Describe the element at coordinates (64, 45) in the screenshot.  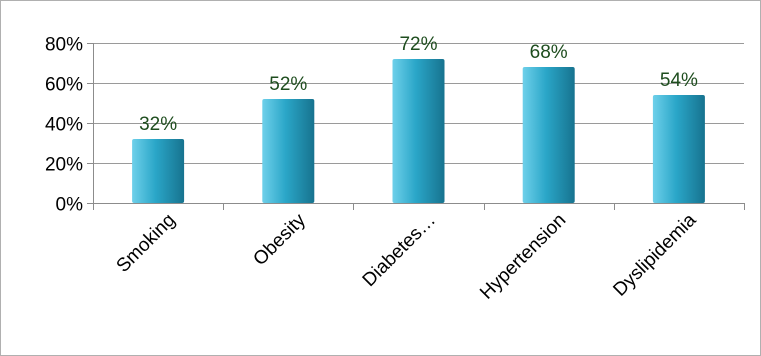
I see `y-tick-label: 80%` at that location.